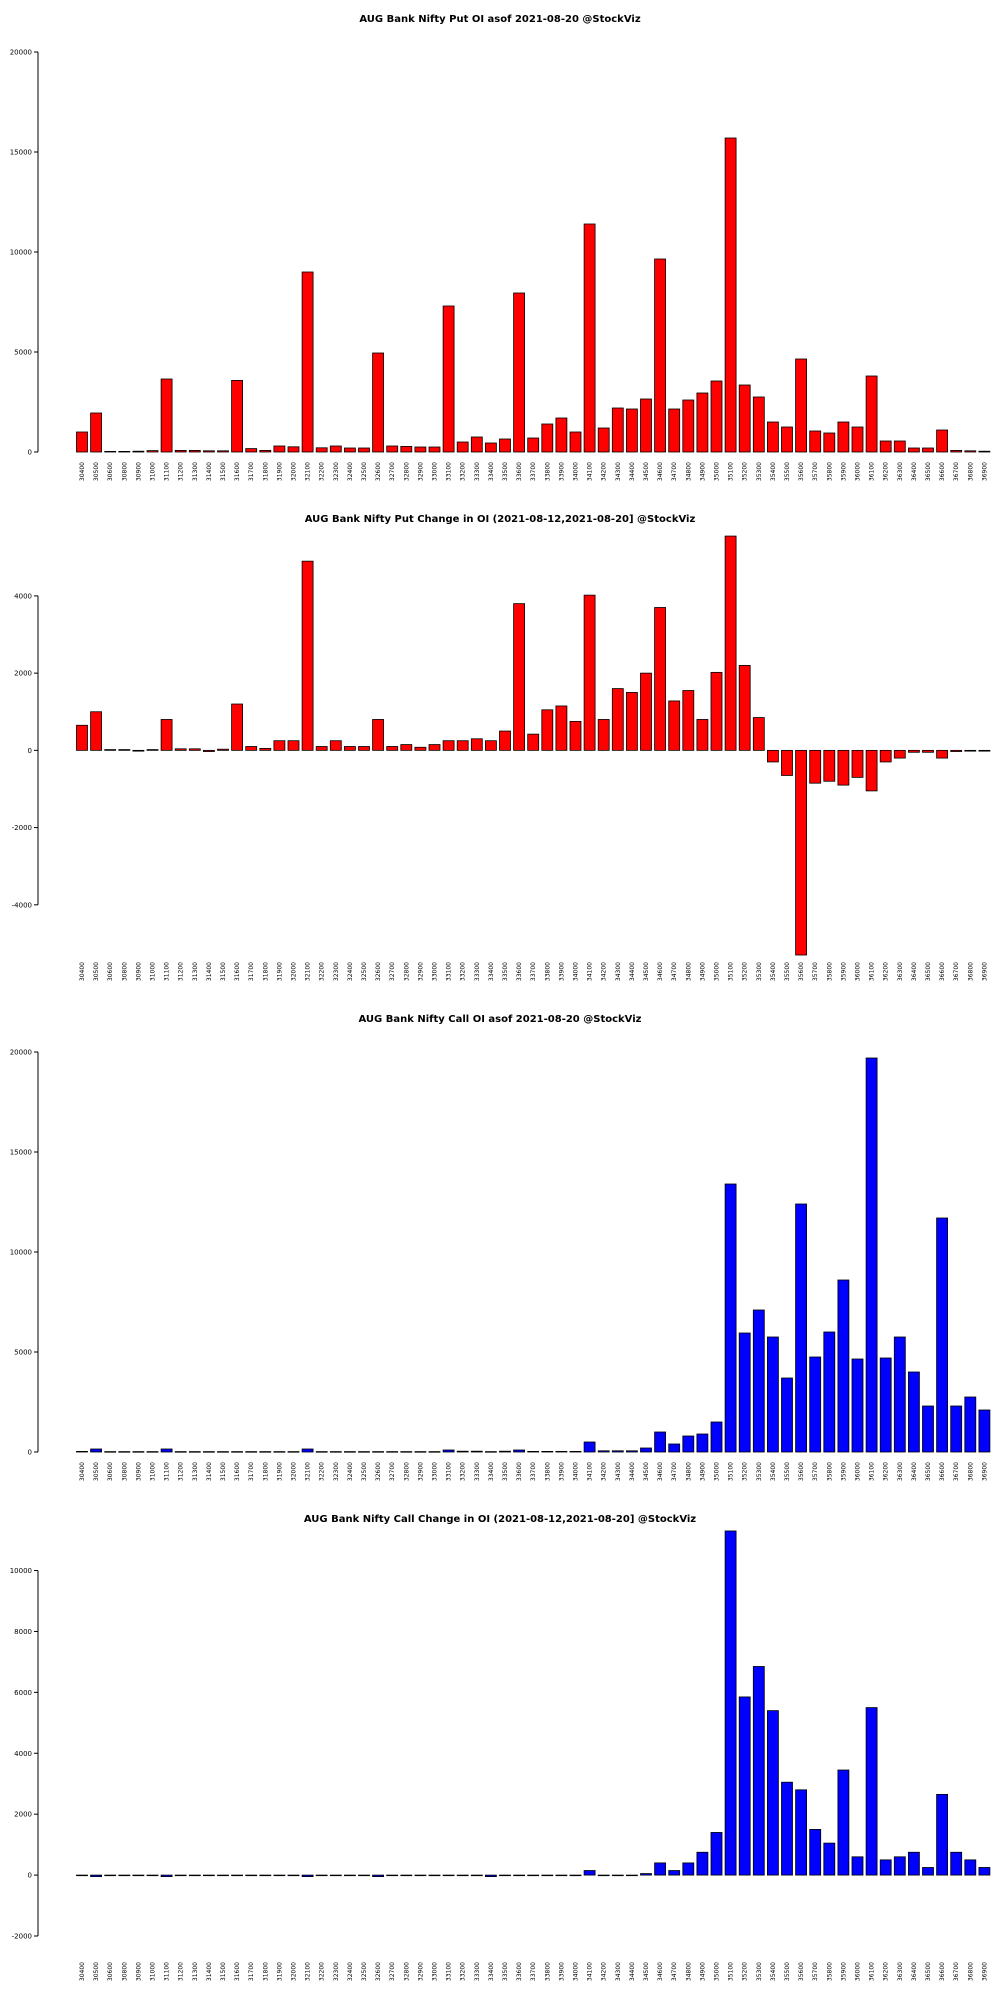  I want to click on x-tick-label: 30800, so click(124, 471).